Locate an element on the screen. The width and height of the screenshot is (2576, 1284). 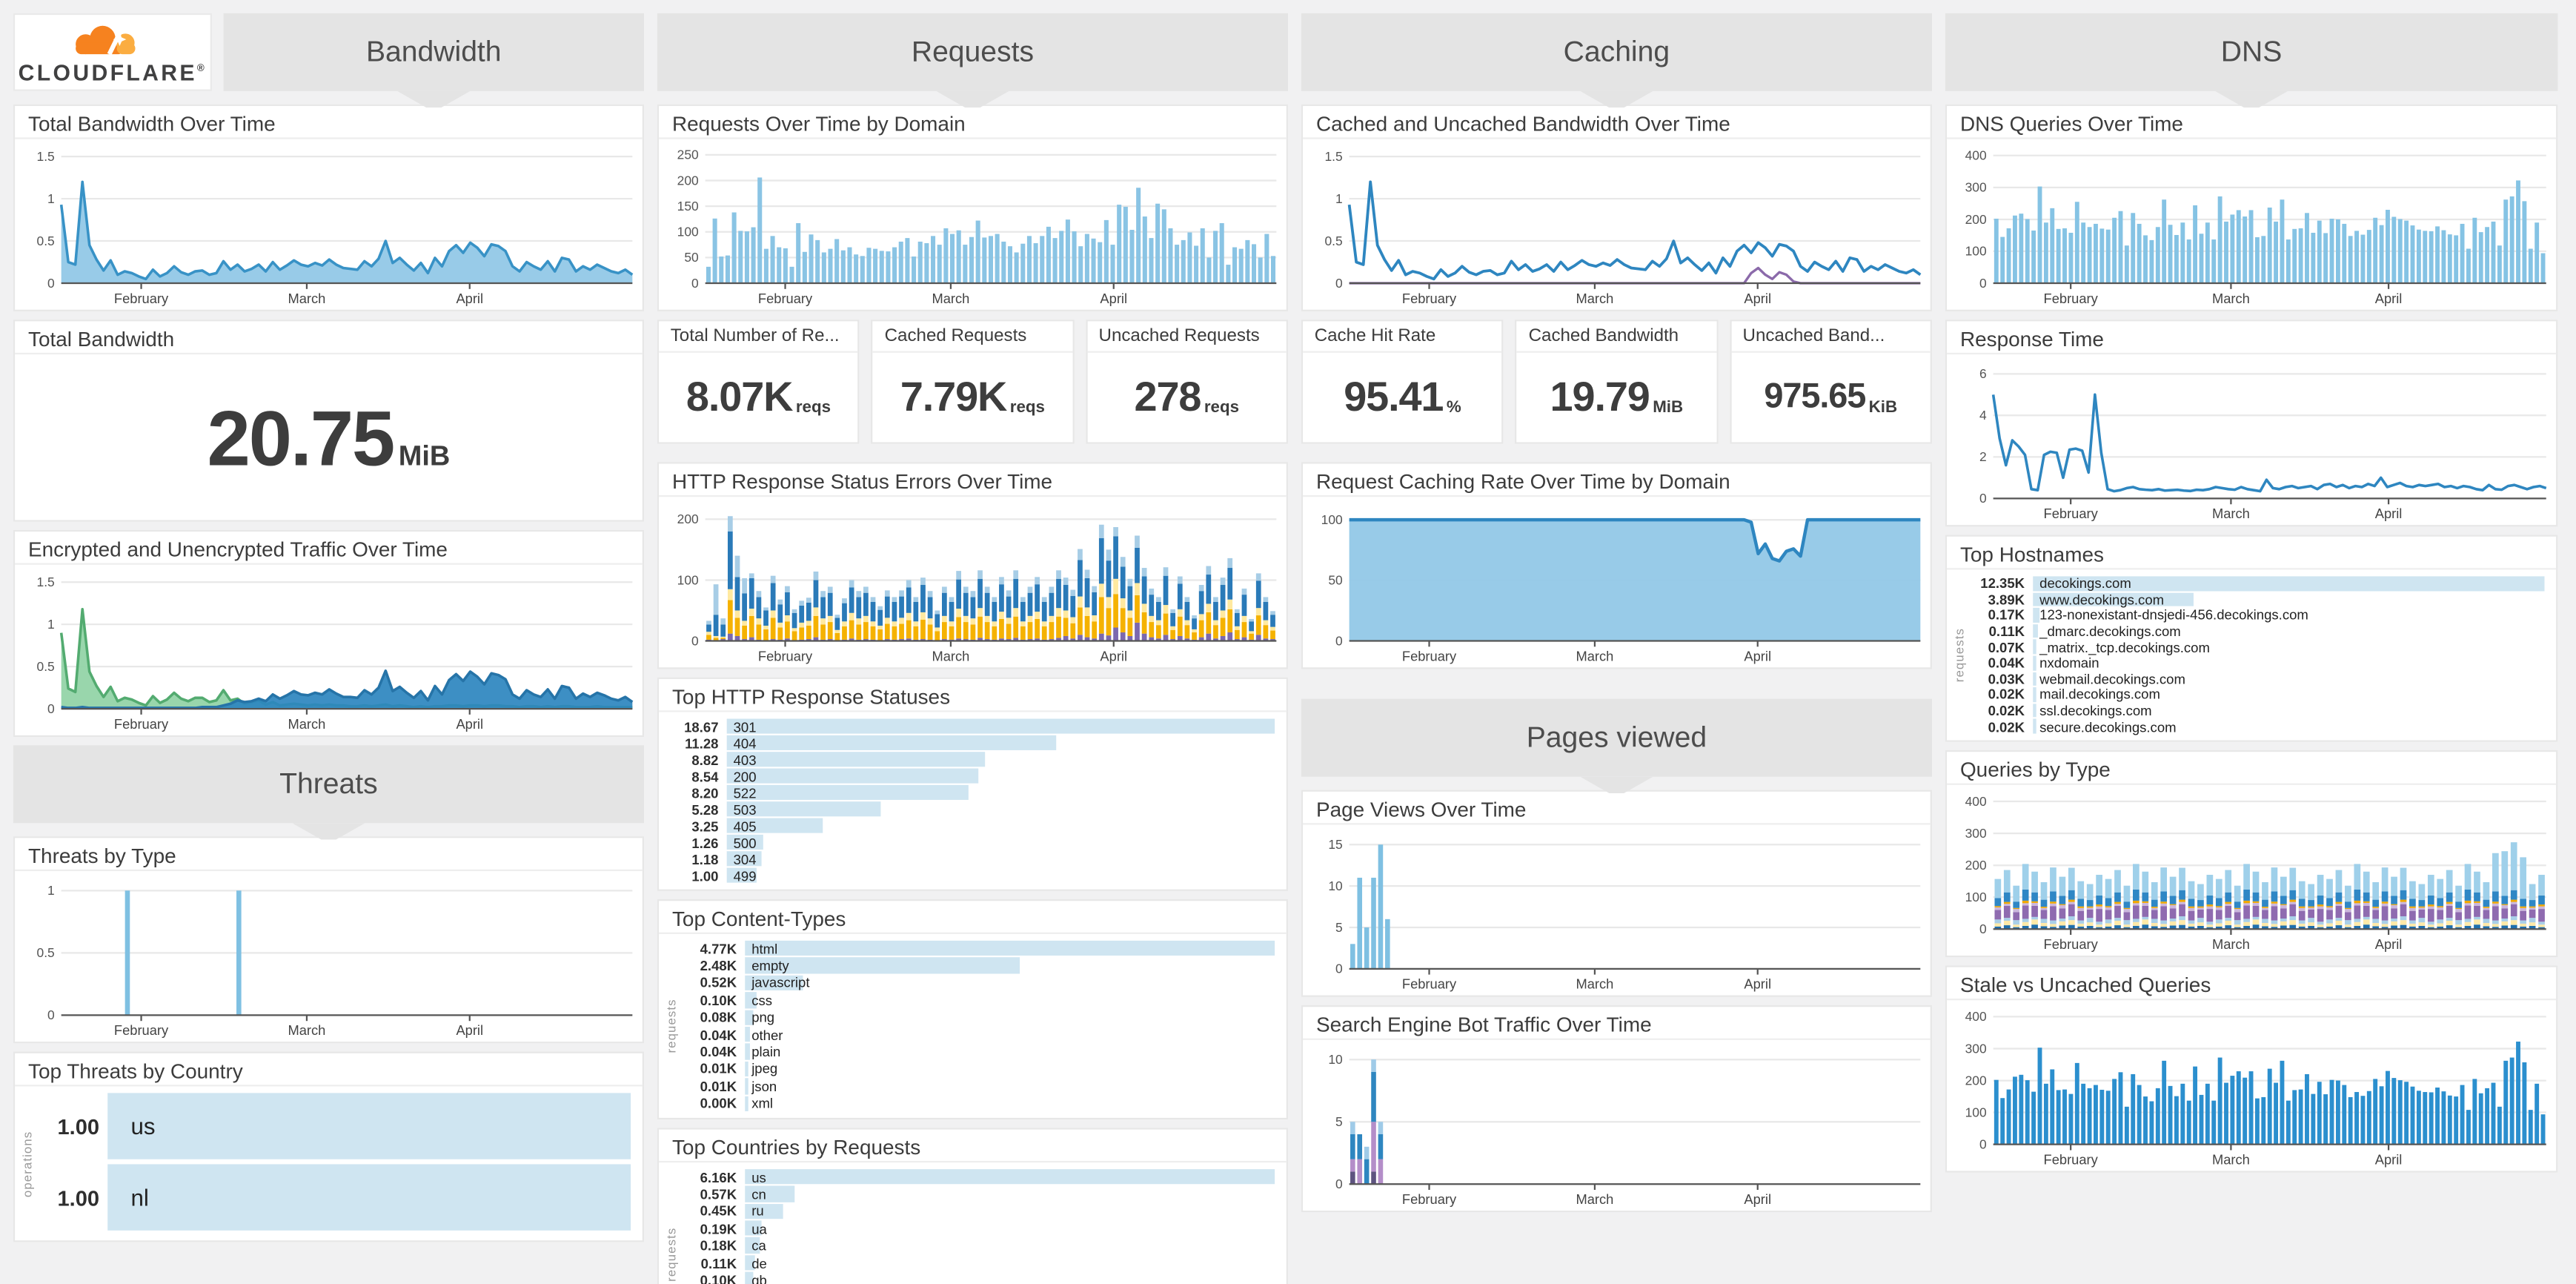
chart-requests-over-time-by-domain: 0 50 100 150 200 250 February March April is located at coordinates (973, 224).